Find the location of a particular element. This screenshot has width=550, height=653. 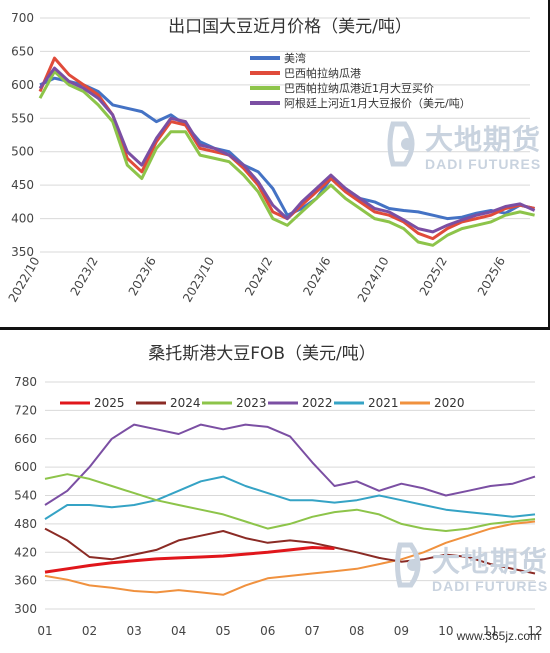

legend-label: 巴西帕拉纳瓜港 is located at coordinates (322, 73).